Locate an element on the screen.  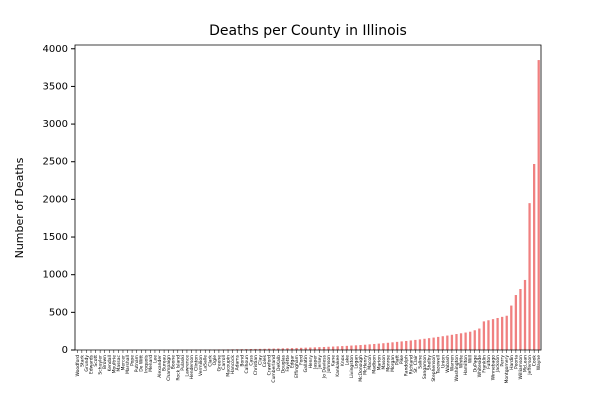
x-tick-label: Union is located at coordinates (443, 361).